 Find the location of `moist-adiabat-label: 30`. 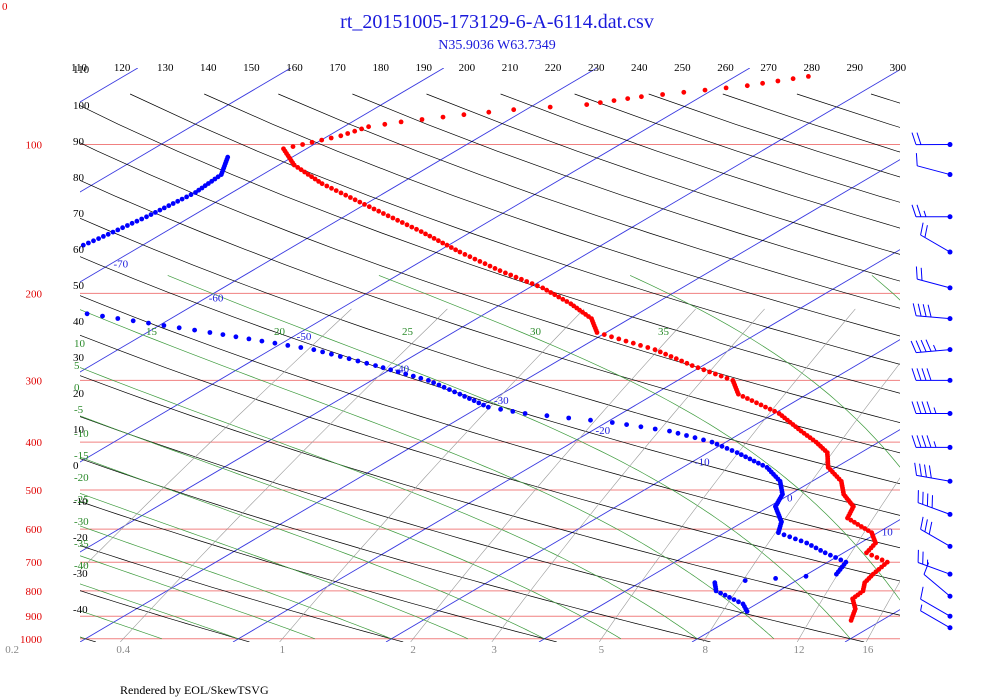

moist-adiabat-label: 30 is located at coordinates (536, 332).